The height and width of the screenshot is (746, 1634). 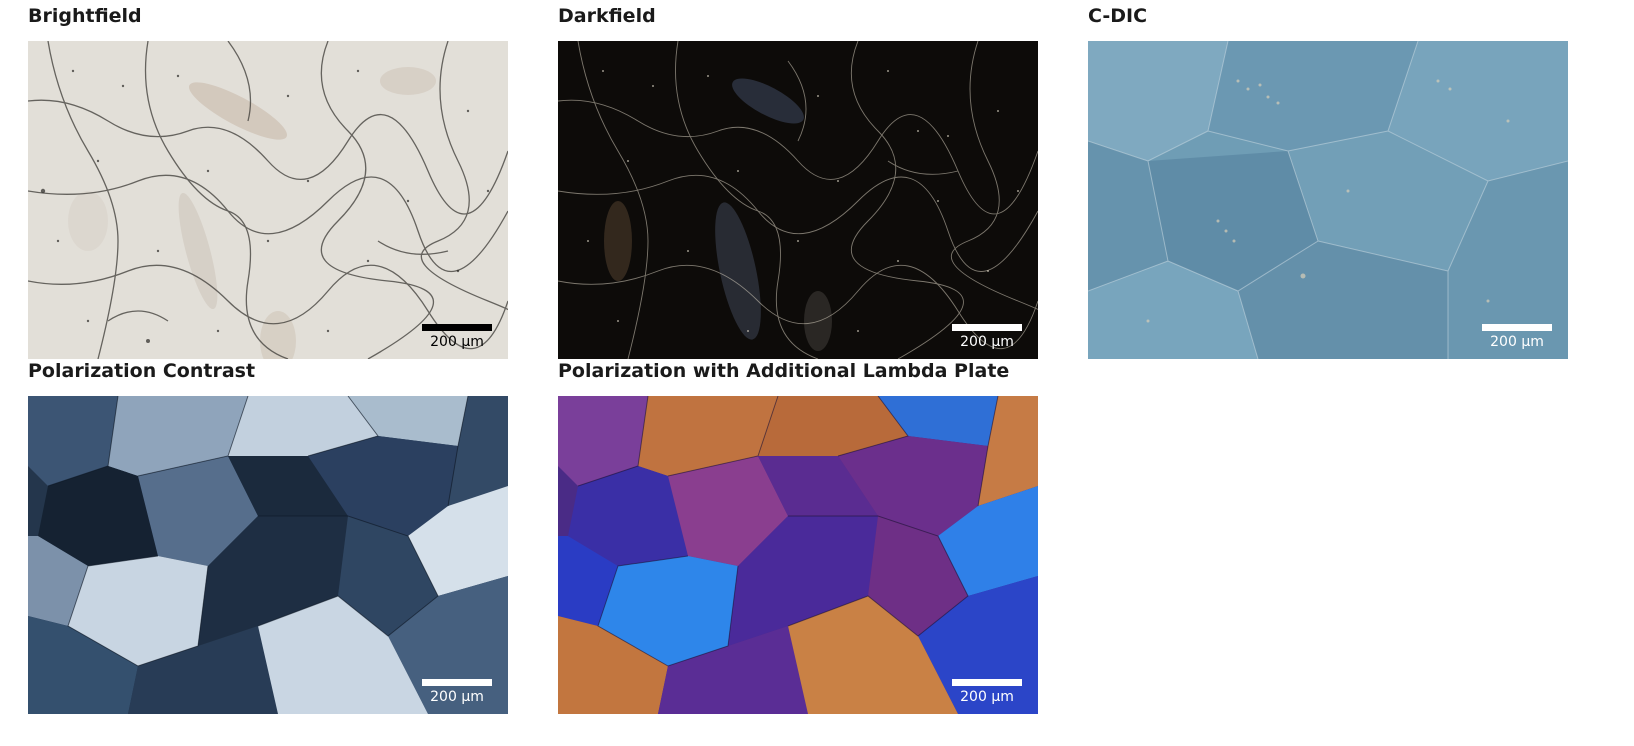 I want to click on brightfield-micrograph-image, so click(x=268, y=200).